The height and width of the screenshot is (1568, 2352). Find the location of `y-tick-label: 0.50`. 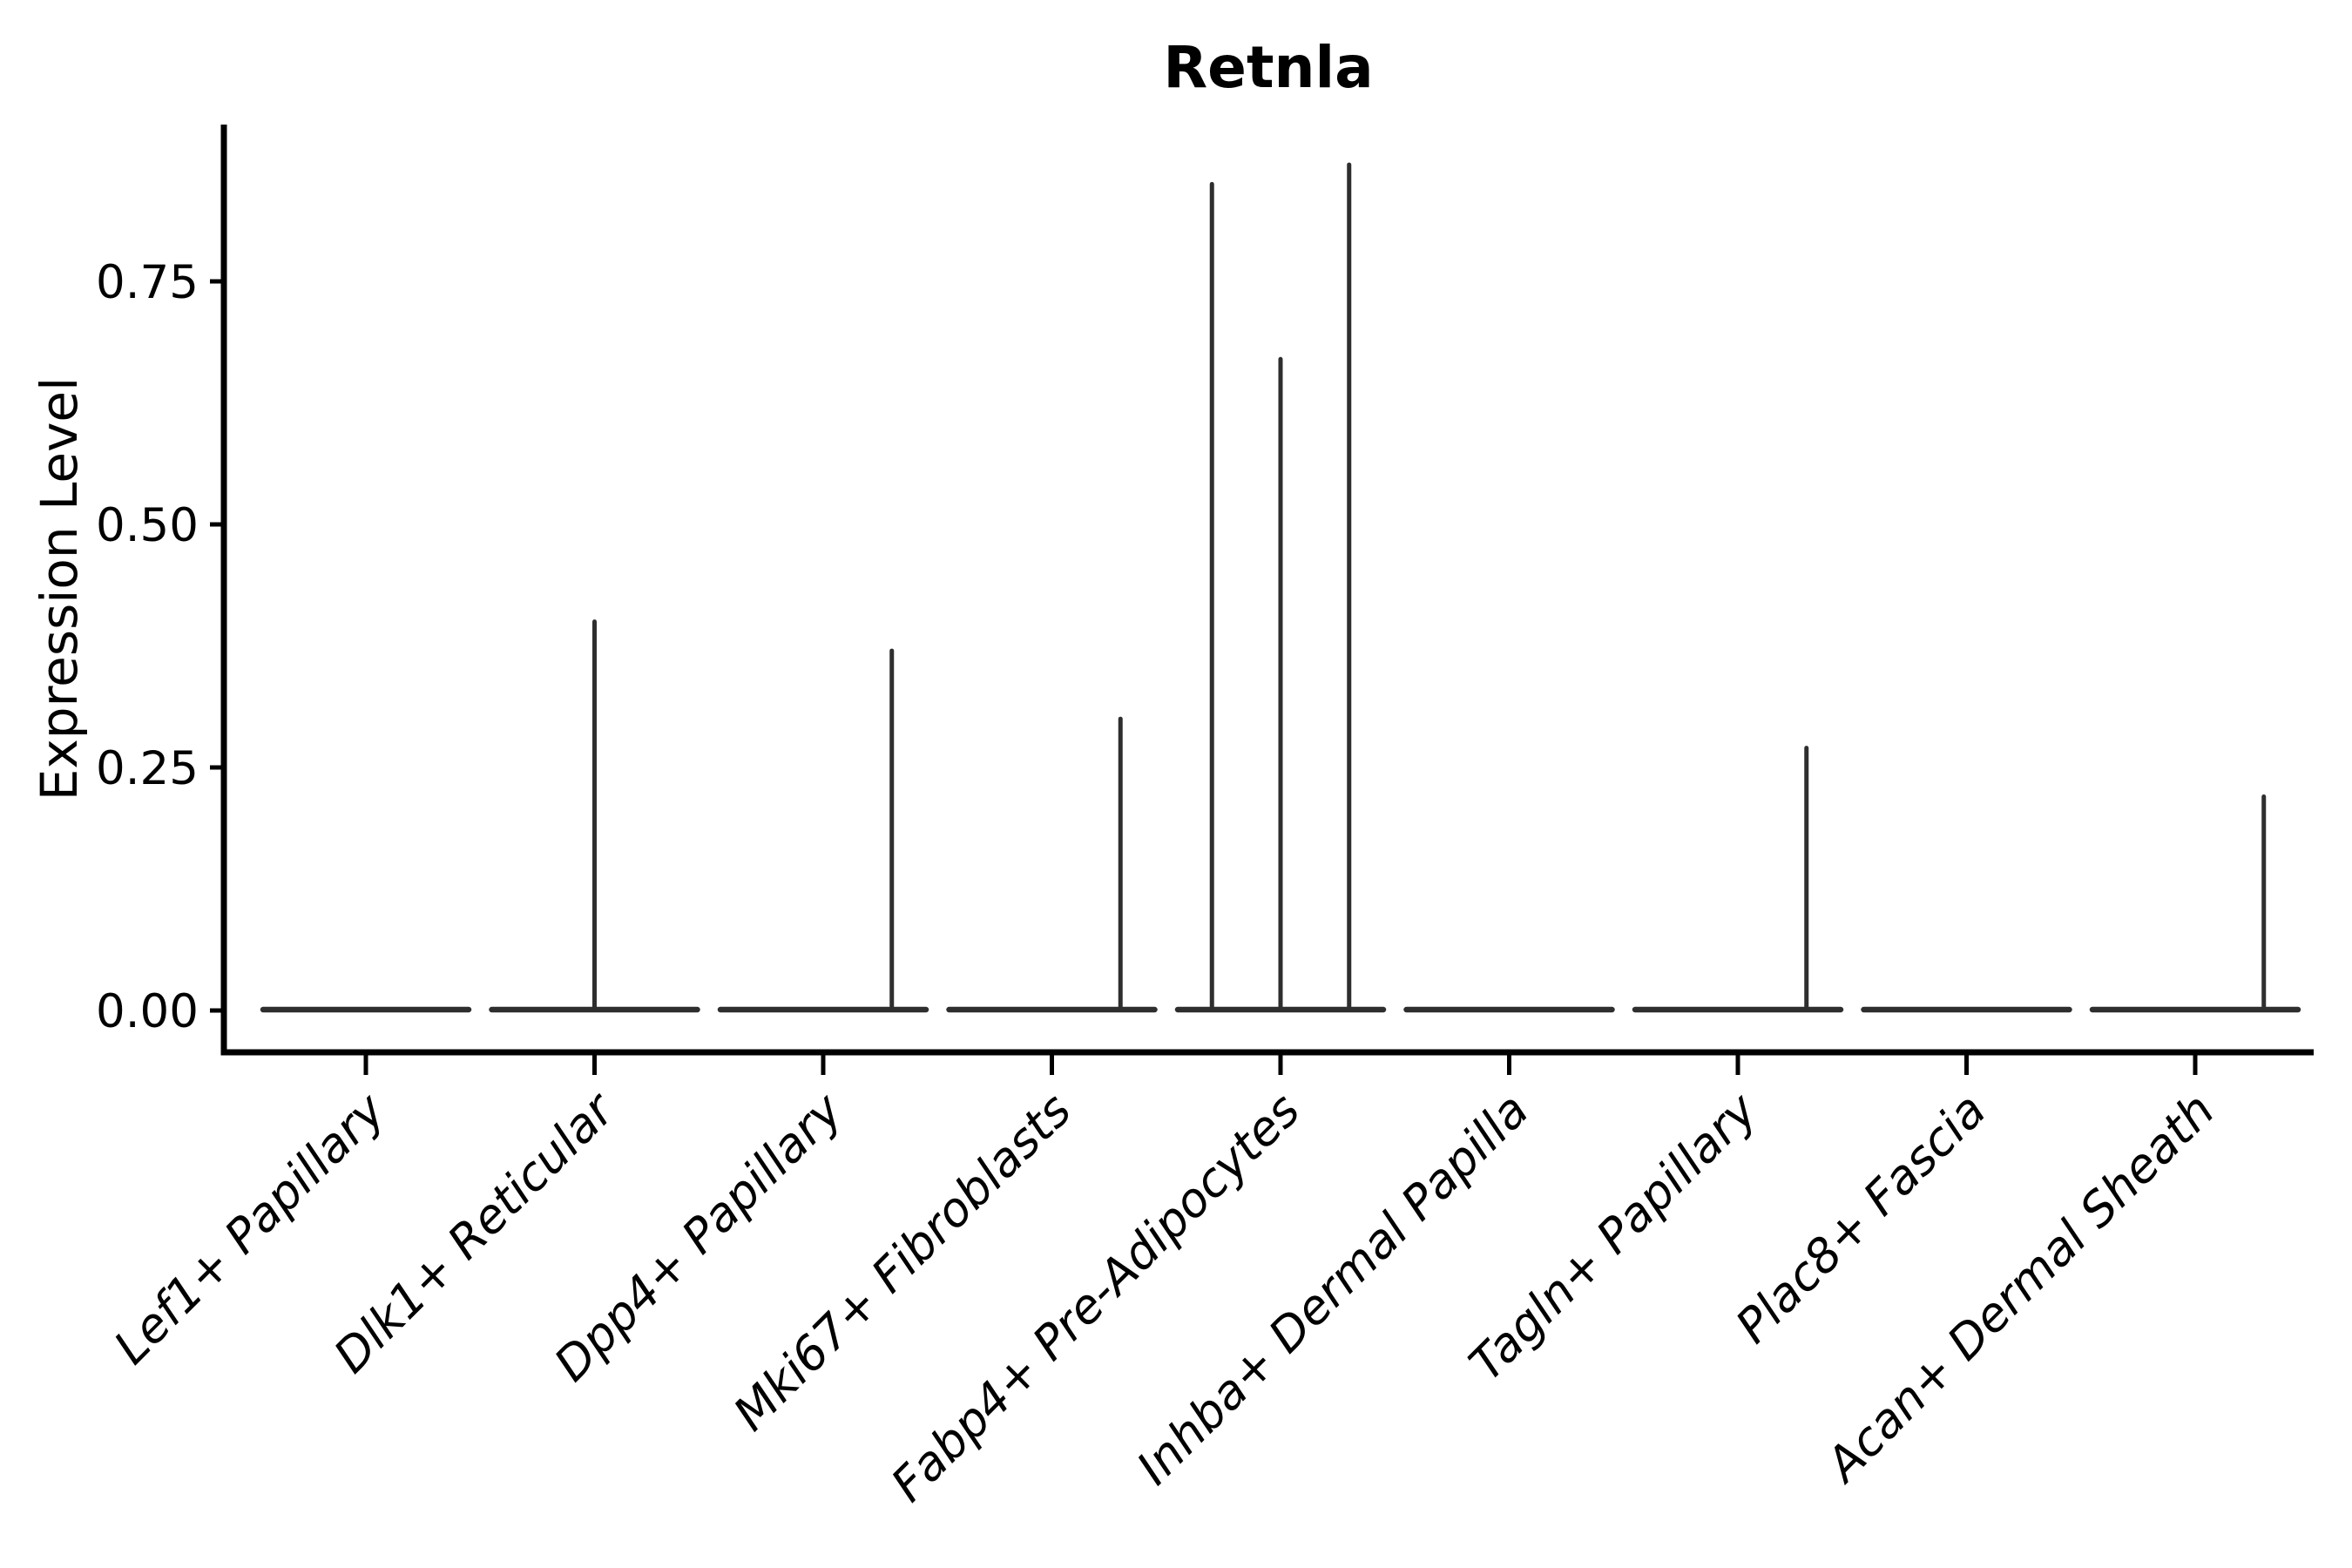

y-tick-label: 0.50 is located at coordinates (147, 525).